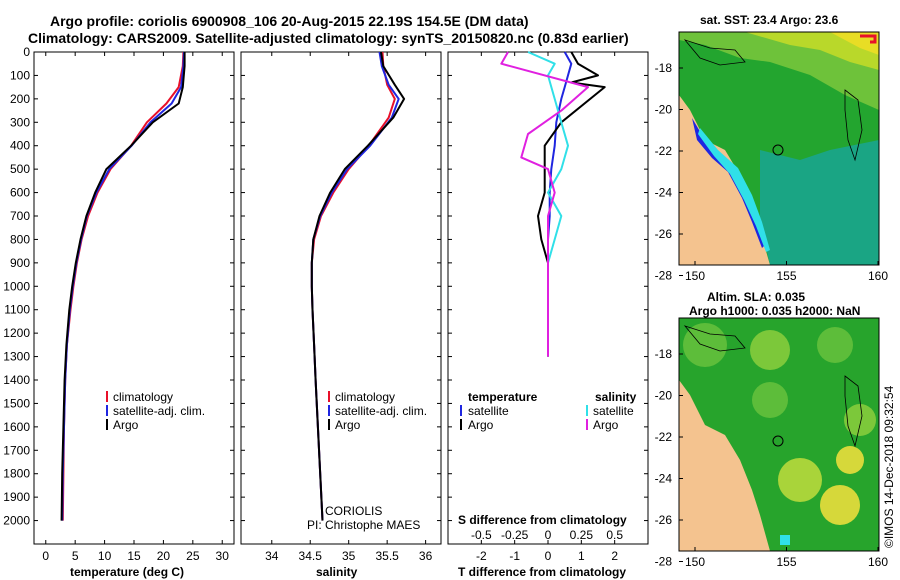  What do you see at coordinates (785, 540) in the screenshot?
I see `sla-cyan-spot` at bounding box center [785, 540].